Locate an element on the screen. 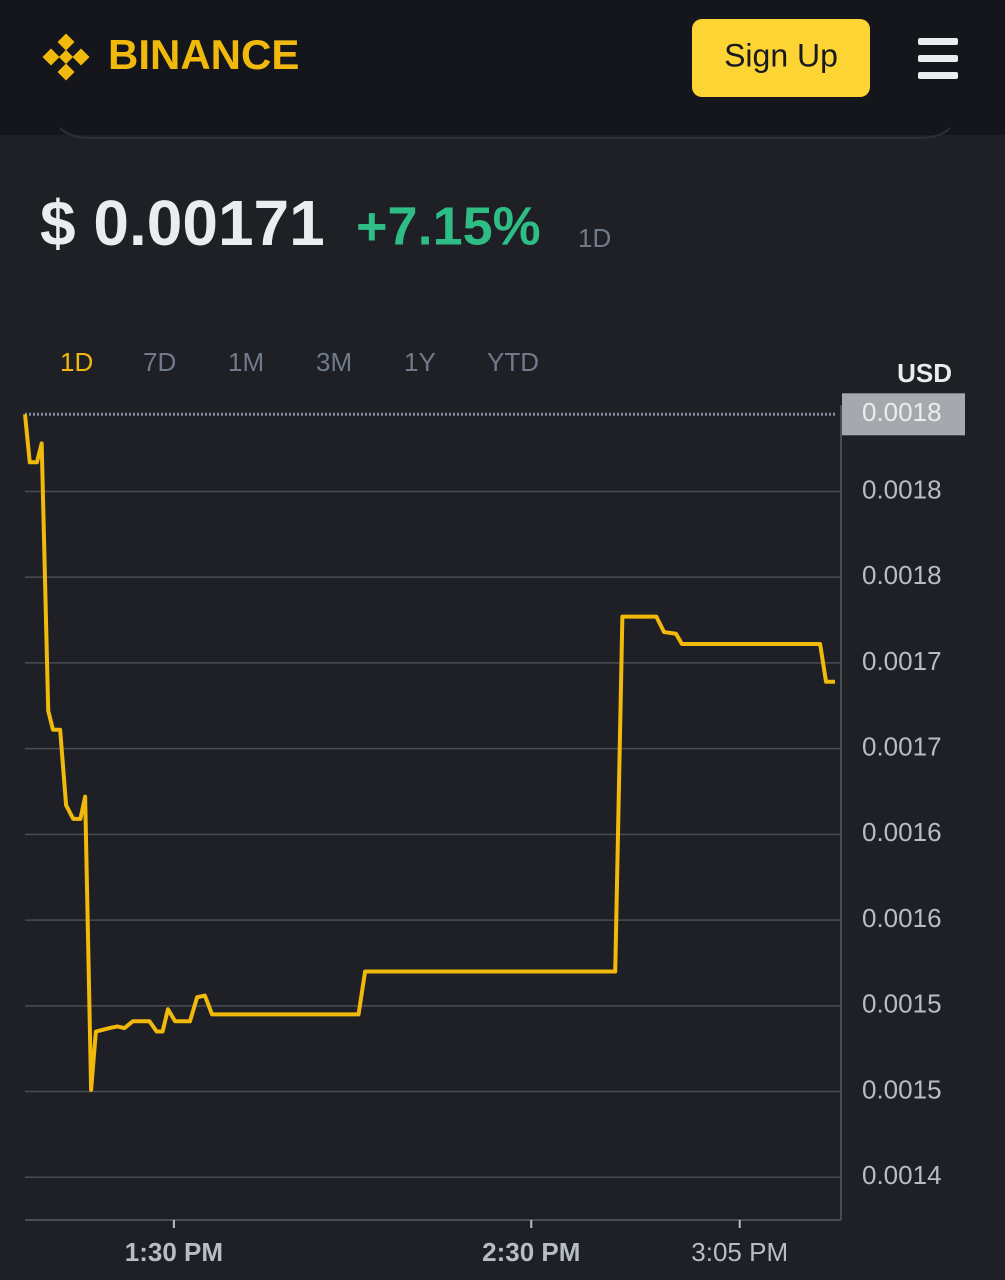 The image size is (1005, 1280). logo-text: BINANCE is located at coordinates (203, 54).